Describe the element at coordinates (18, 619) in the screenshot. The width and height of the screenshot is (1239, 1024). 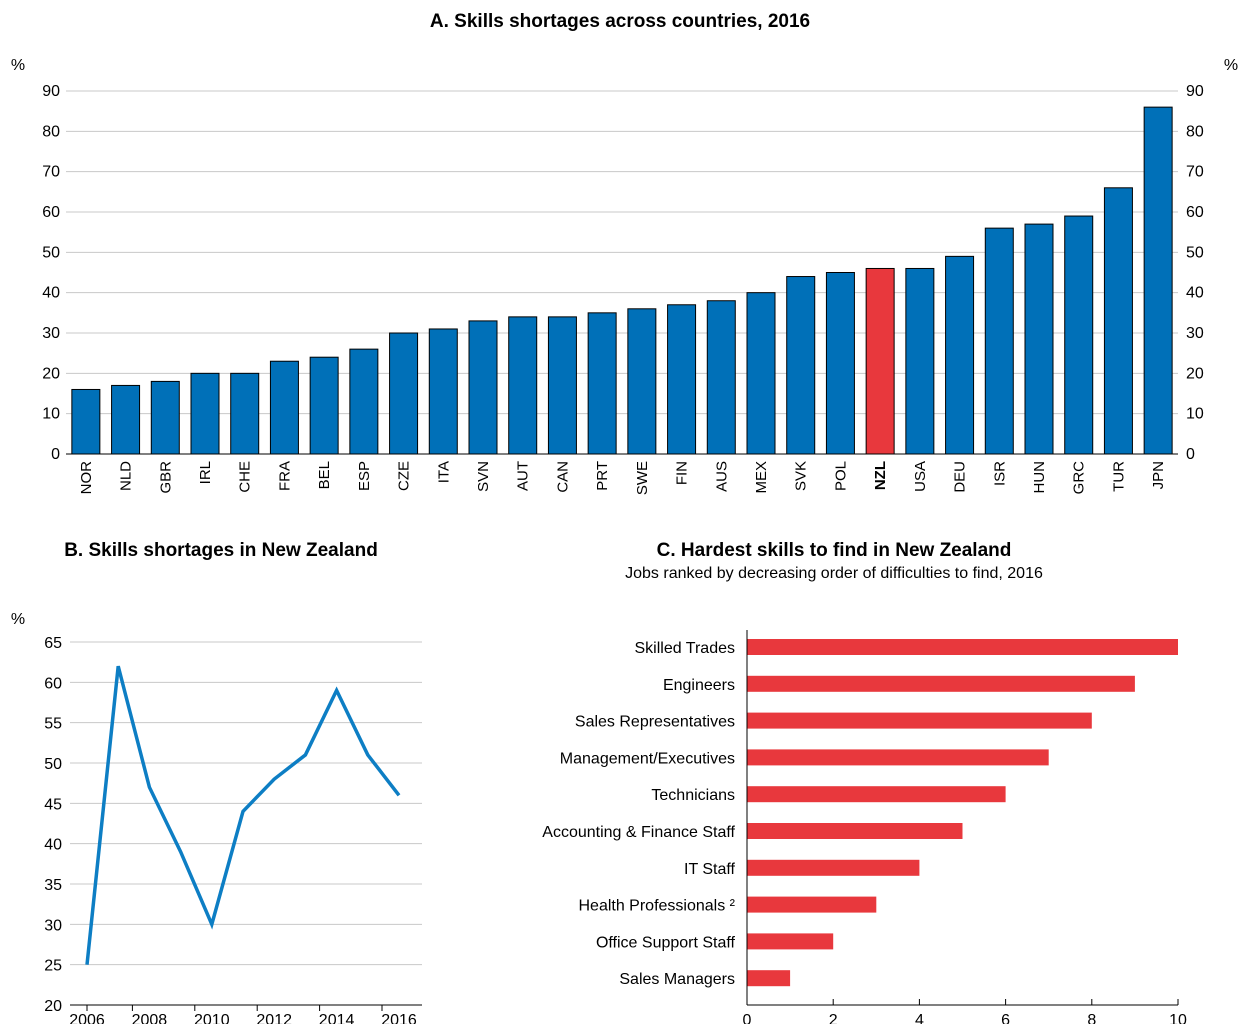
I see `panel-b-unit-label: %` at that location.